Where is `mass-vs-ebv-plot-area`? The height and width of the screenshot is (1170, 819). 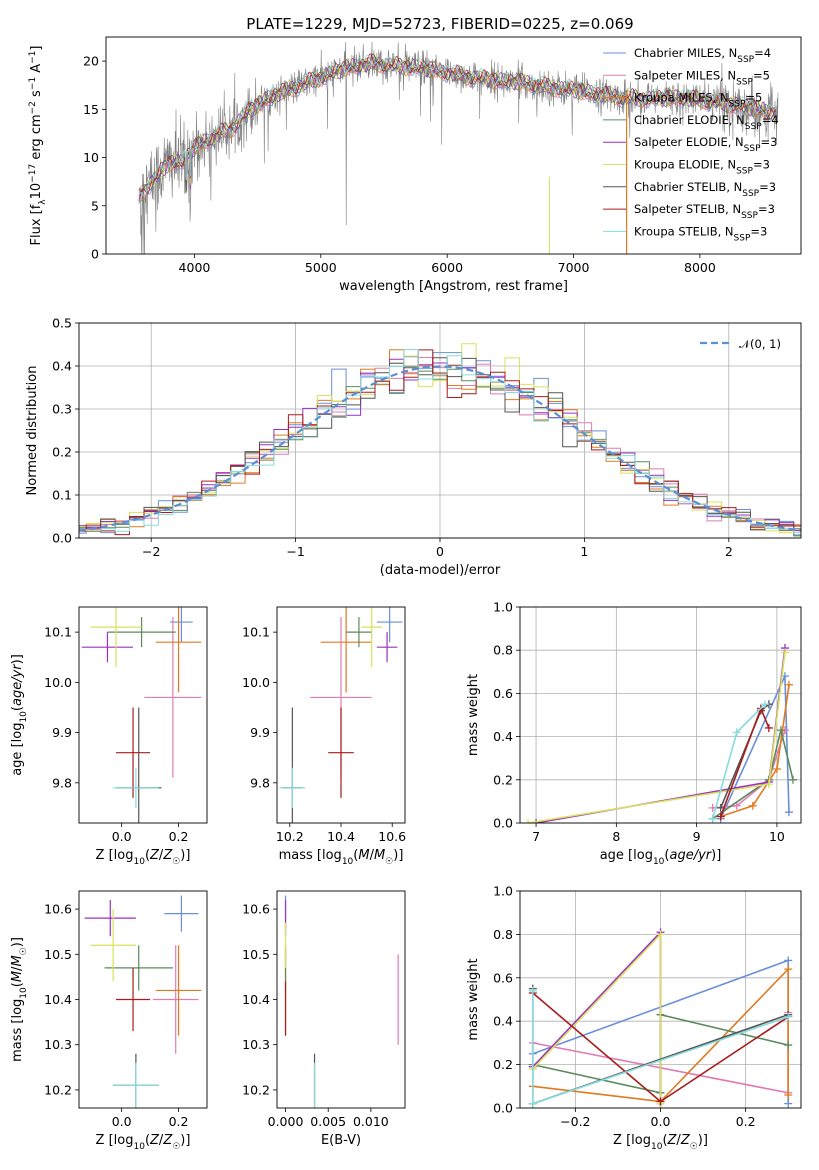 mass-vs-ebv-plot-area is located at coordinates (341, 1001).